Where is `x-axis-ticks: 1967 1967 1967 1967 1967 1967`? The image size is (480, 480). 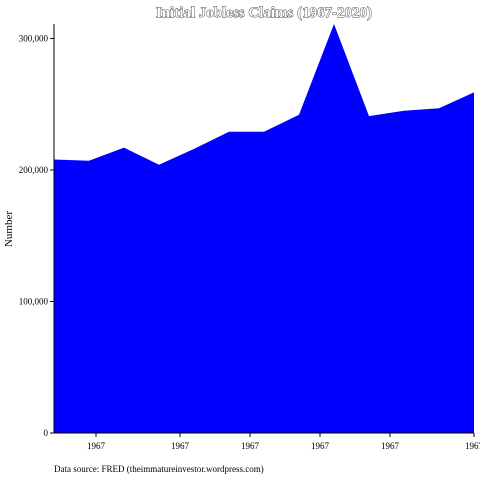
x-axis-ticks: 1967 1967 1967 1967 1967 1967 is located at coordinates (283, 442).